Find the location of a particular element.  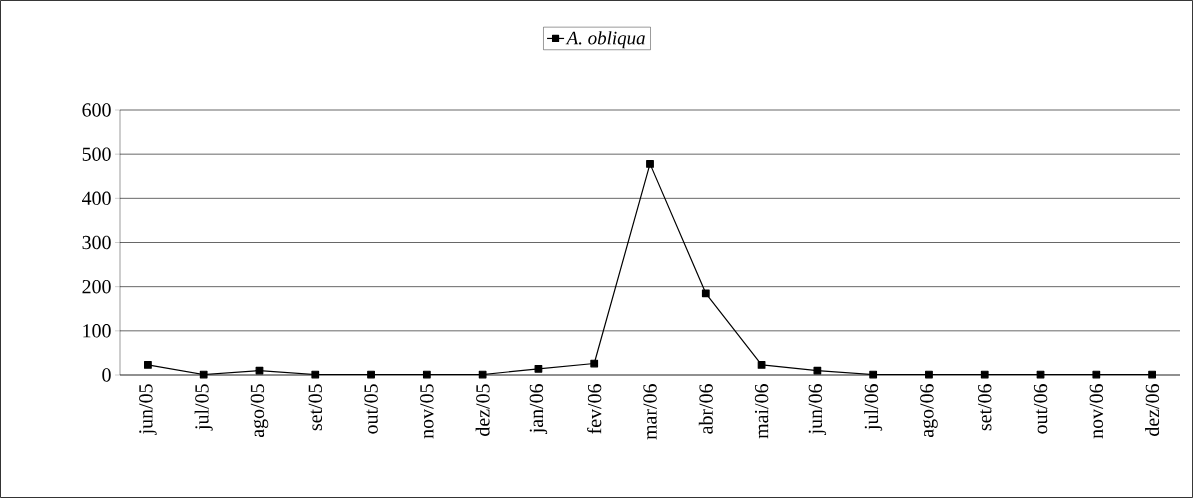

y-tick-label: 0 is located at coordinates (106, 375).